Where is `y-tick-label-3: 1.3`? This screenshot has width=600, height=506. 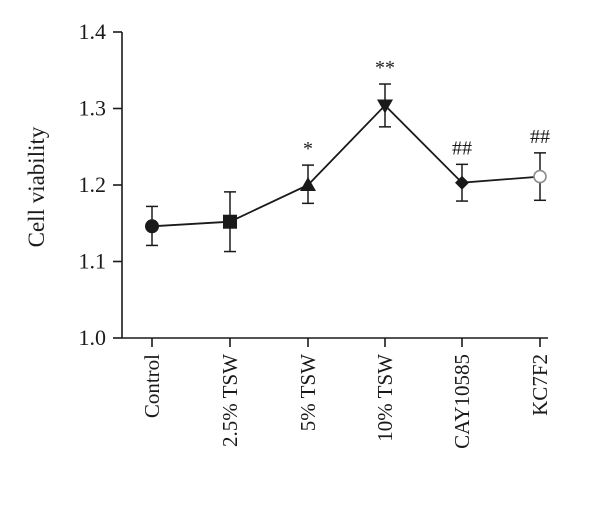 y-tick-label-3: 1.3 is located at coordinates (93, 108).